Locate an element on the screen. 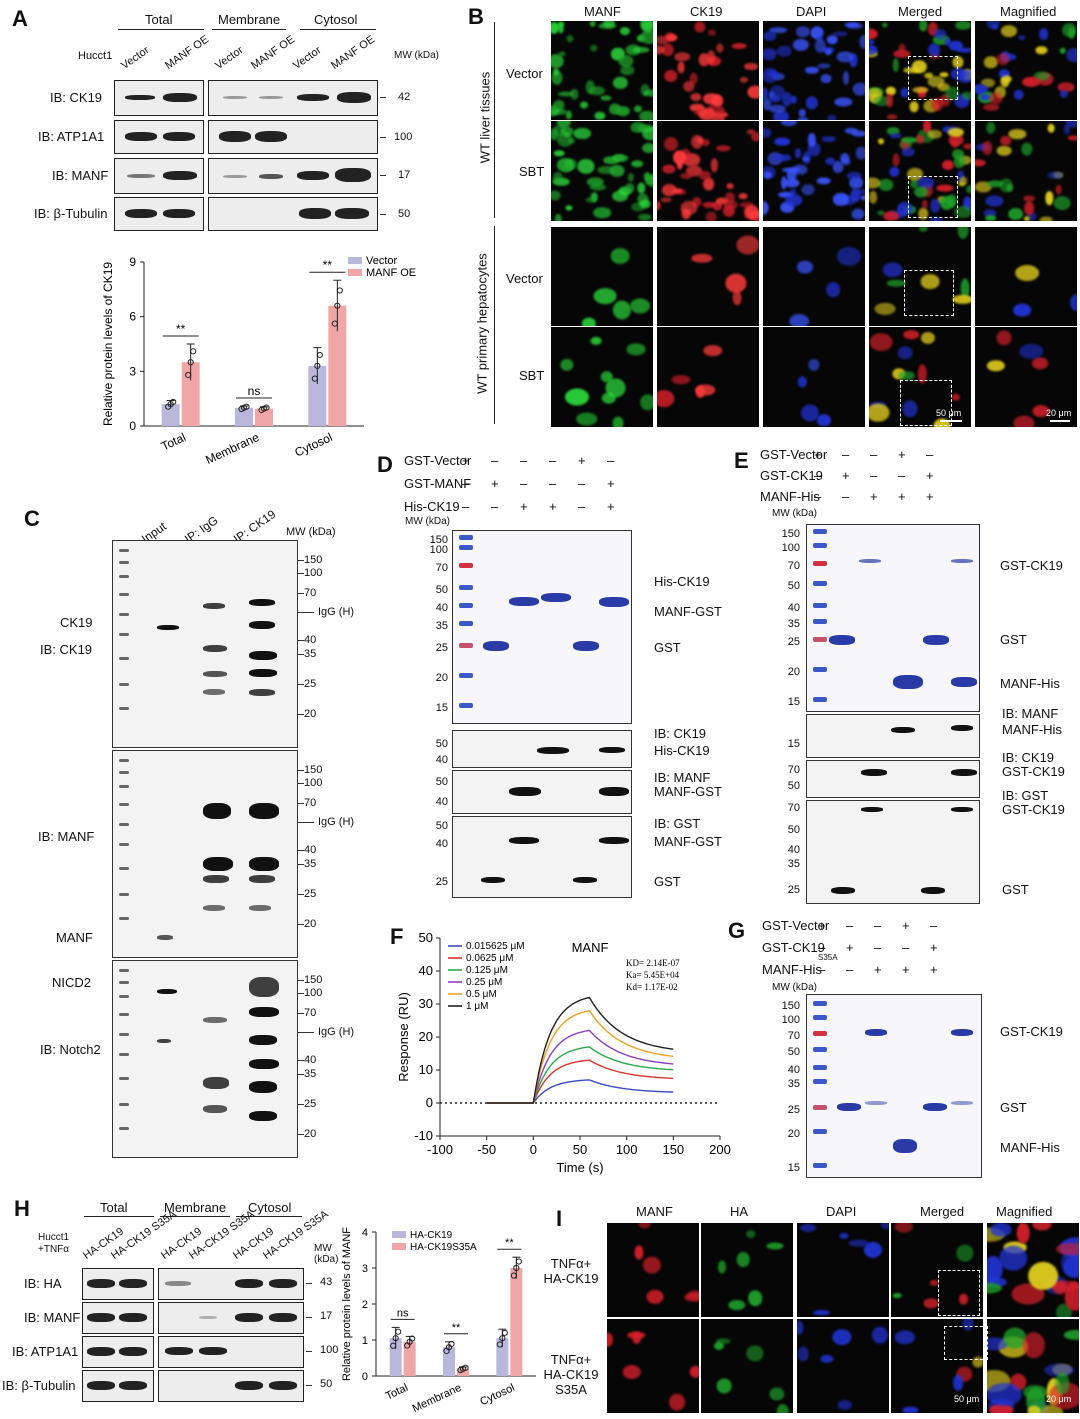  y-tick-label: 50 is located at coordinates (426, 937).